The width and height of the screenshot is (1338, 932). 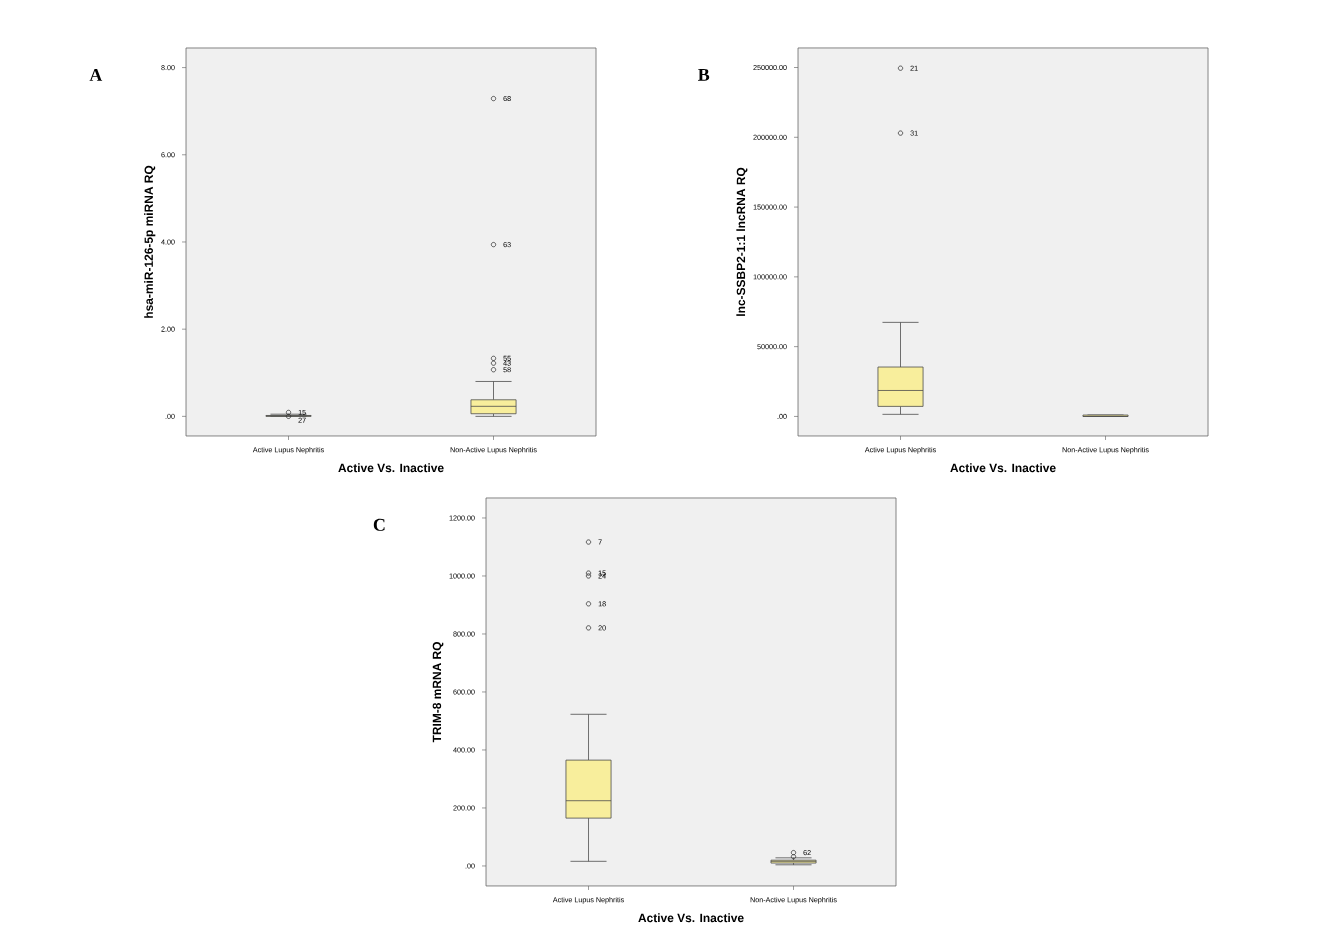 I want to click on text: A, so click(x=96, y=74).